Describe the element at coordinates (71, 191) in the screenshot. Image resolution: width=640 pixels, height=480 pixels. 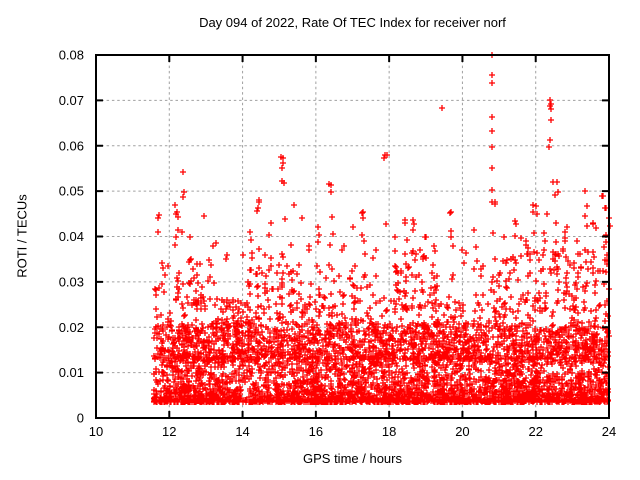
I see `y-tick-label: 0.05` at that location.